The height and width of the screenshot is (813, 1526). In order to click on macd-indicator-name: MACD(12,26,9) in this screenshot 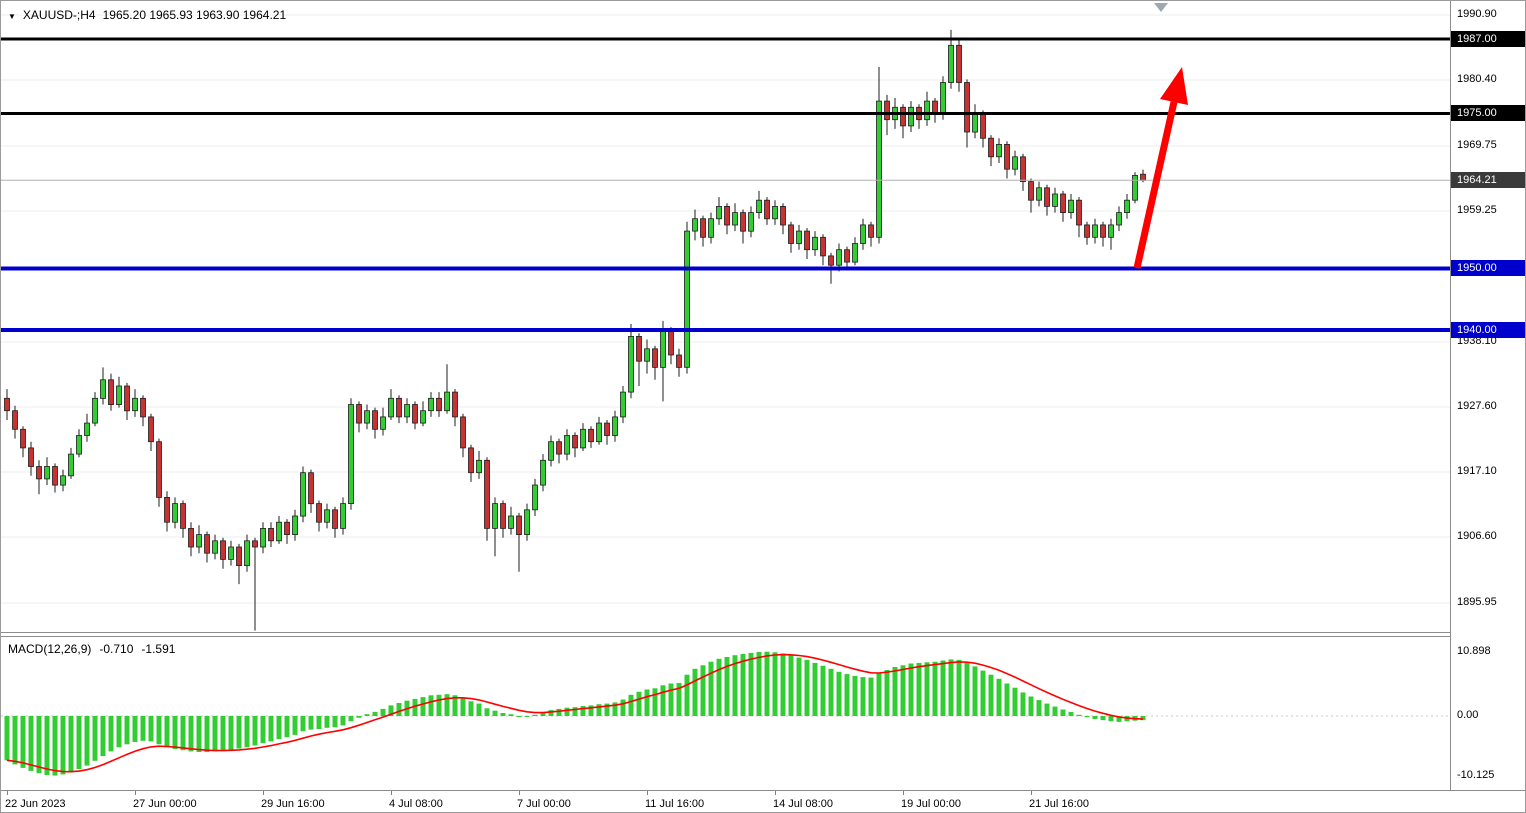, I will do `click(50, 649)`.